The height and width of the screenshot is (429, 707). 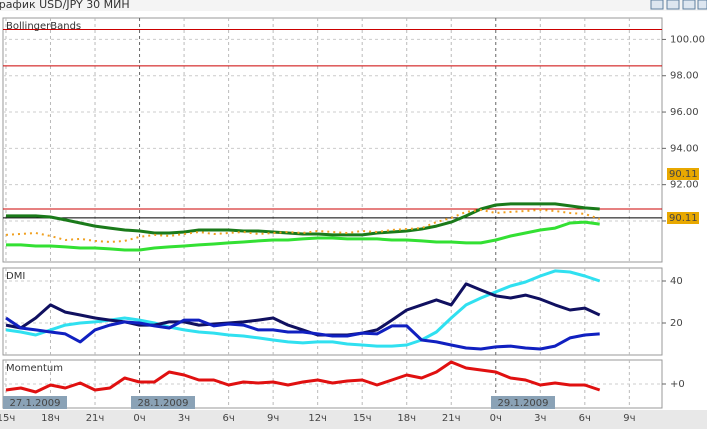 I want to click on close-button, so click(x=702, y=5).